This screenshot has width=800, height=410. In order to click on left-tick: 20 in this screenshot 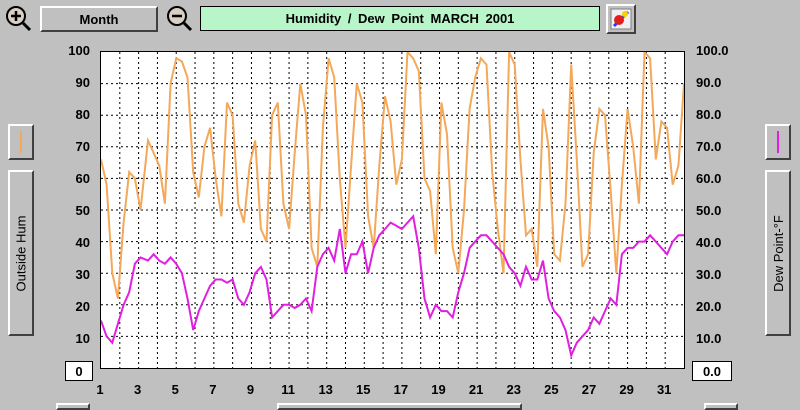, I will do `click(82, 306)`.